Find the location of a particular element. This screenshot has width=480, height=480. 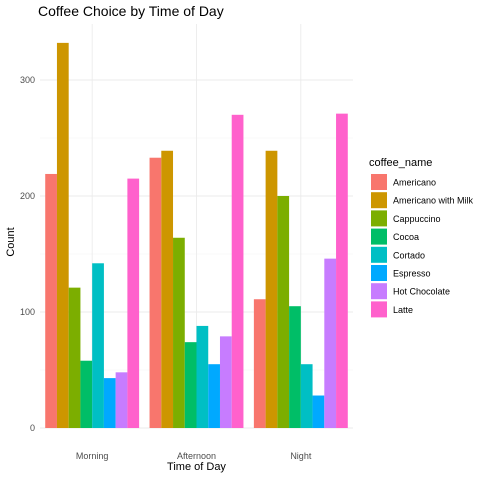

bar-americano-afternoon is located at coordinates (155, 292).